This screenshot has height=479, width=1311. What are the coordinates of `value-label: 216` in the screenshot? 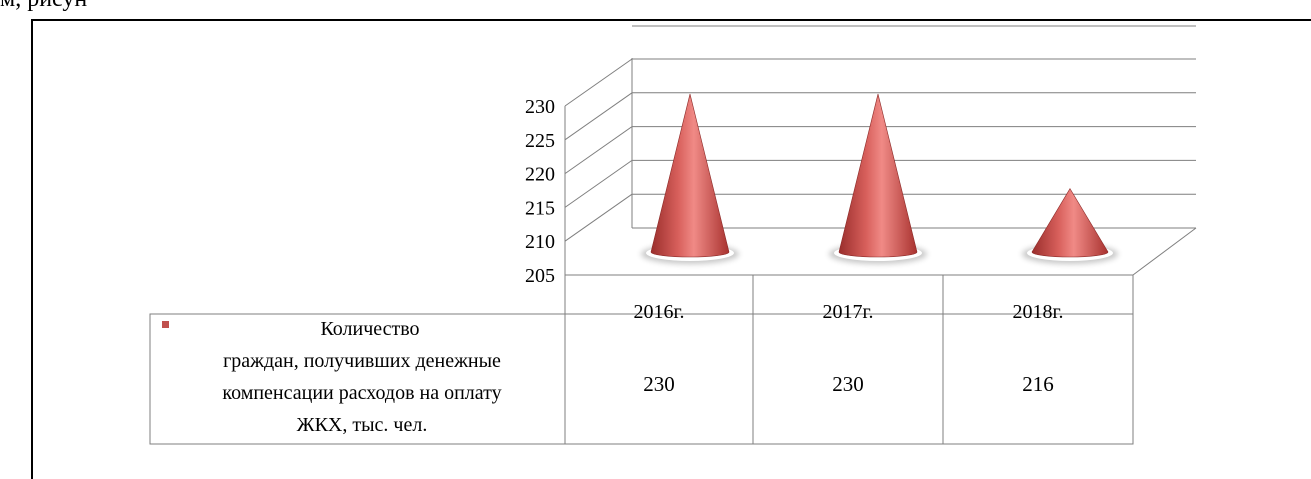 It's located at (1038, 384).